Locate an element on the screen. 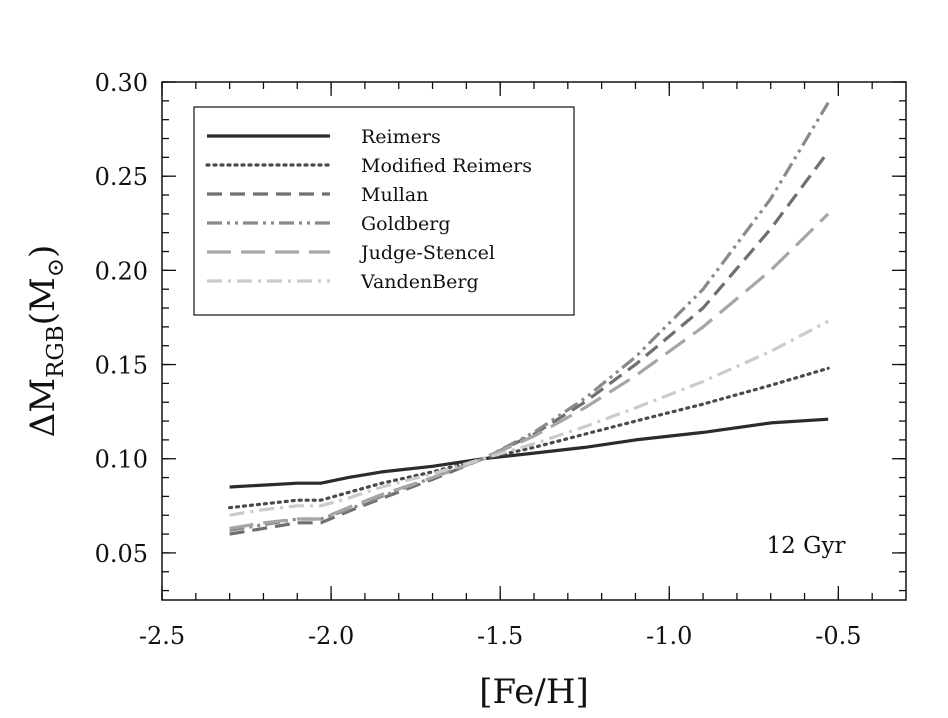 The image size is (948, 718). y-tick-label: 0.15 is located at coordinates (121, 366).